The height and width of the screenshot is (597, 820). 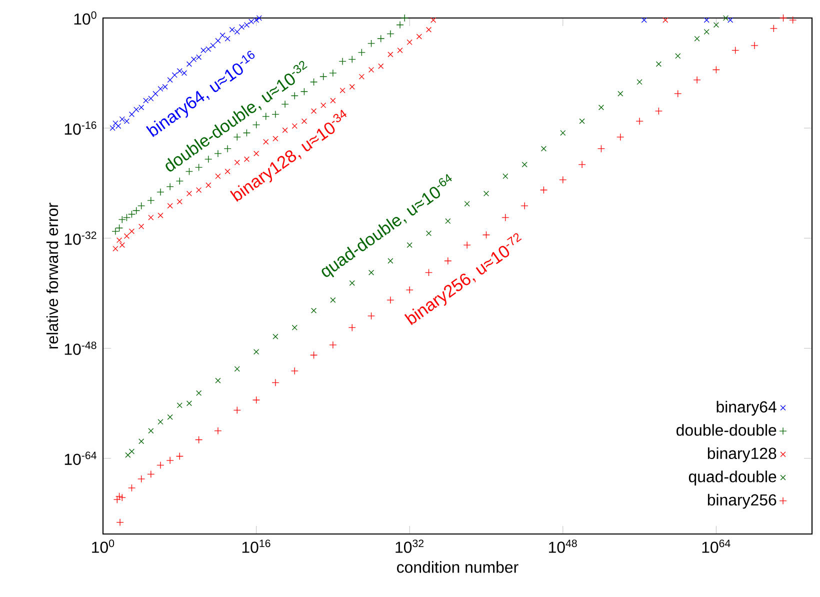 I want to click on legend-label: binary64, so click(x=746, y=408).